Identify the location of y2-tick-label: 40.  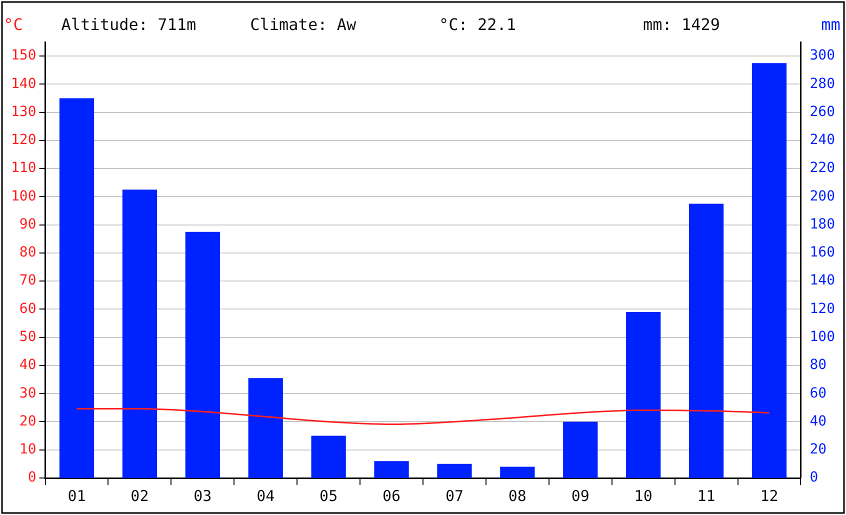
(818, 421).